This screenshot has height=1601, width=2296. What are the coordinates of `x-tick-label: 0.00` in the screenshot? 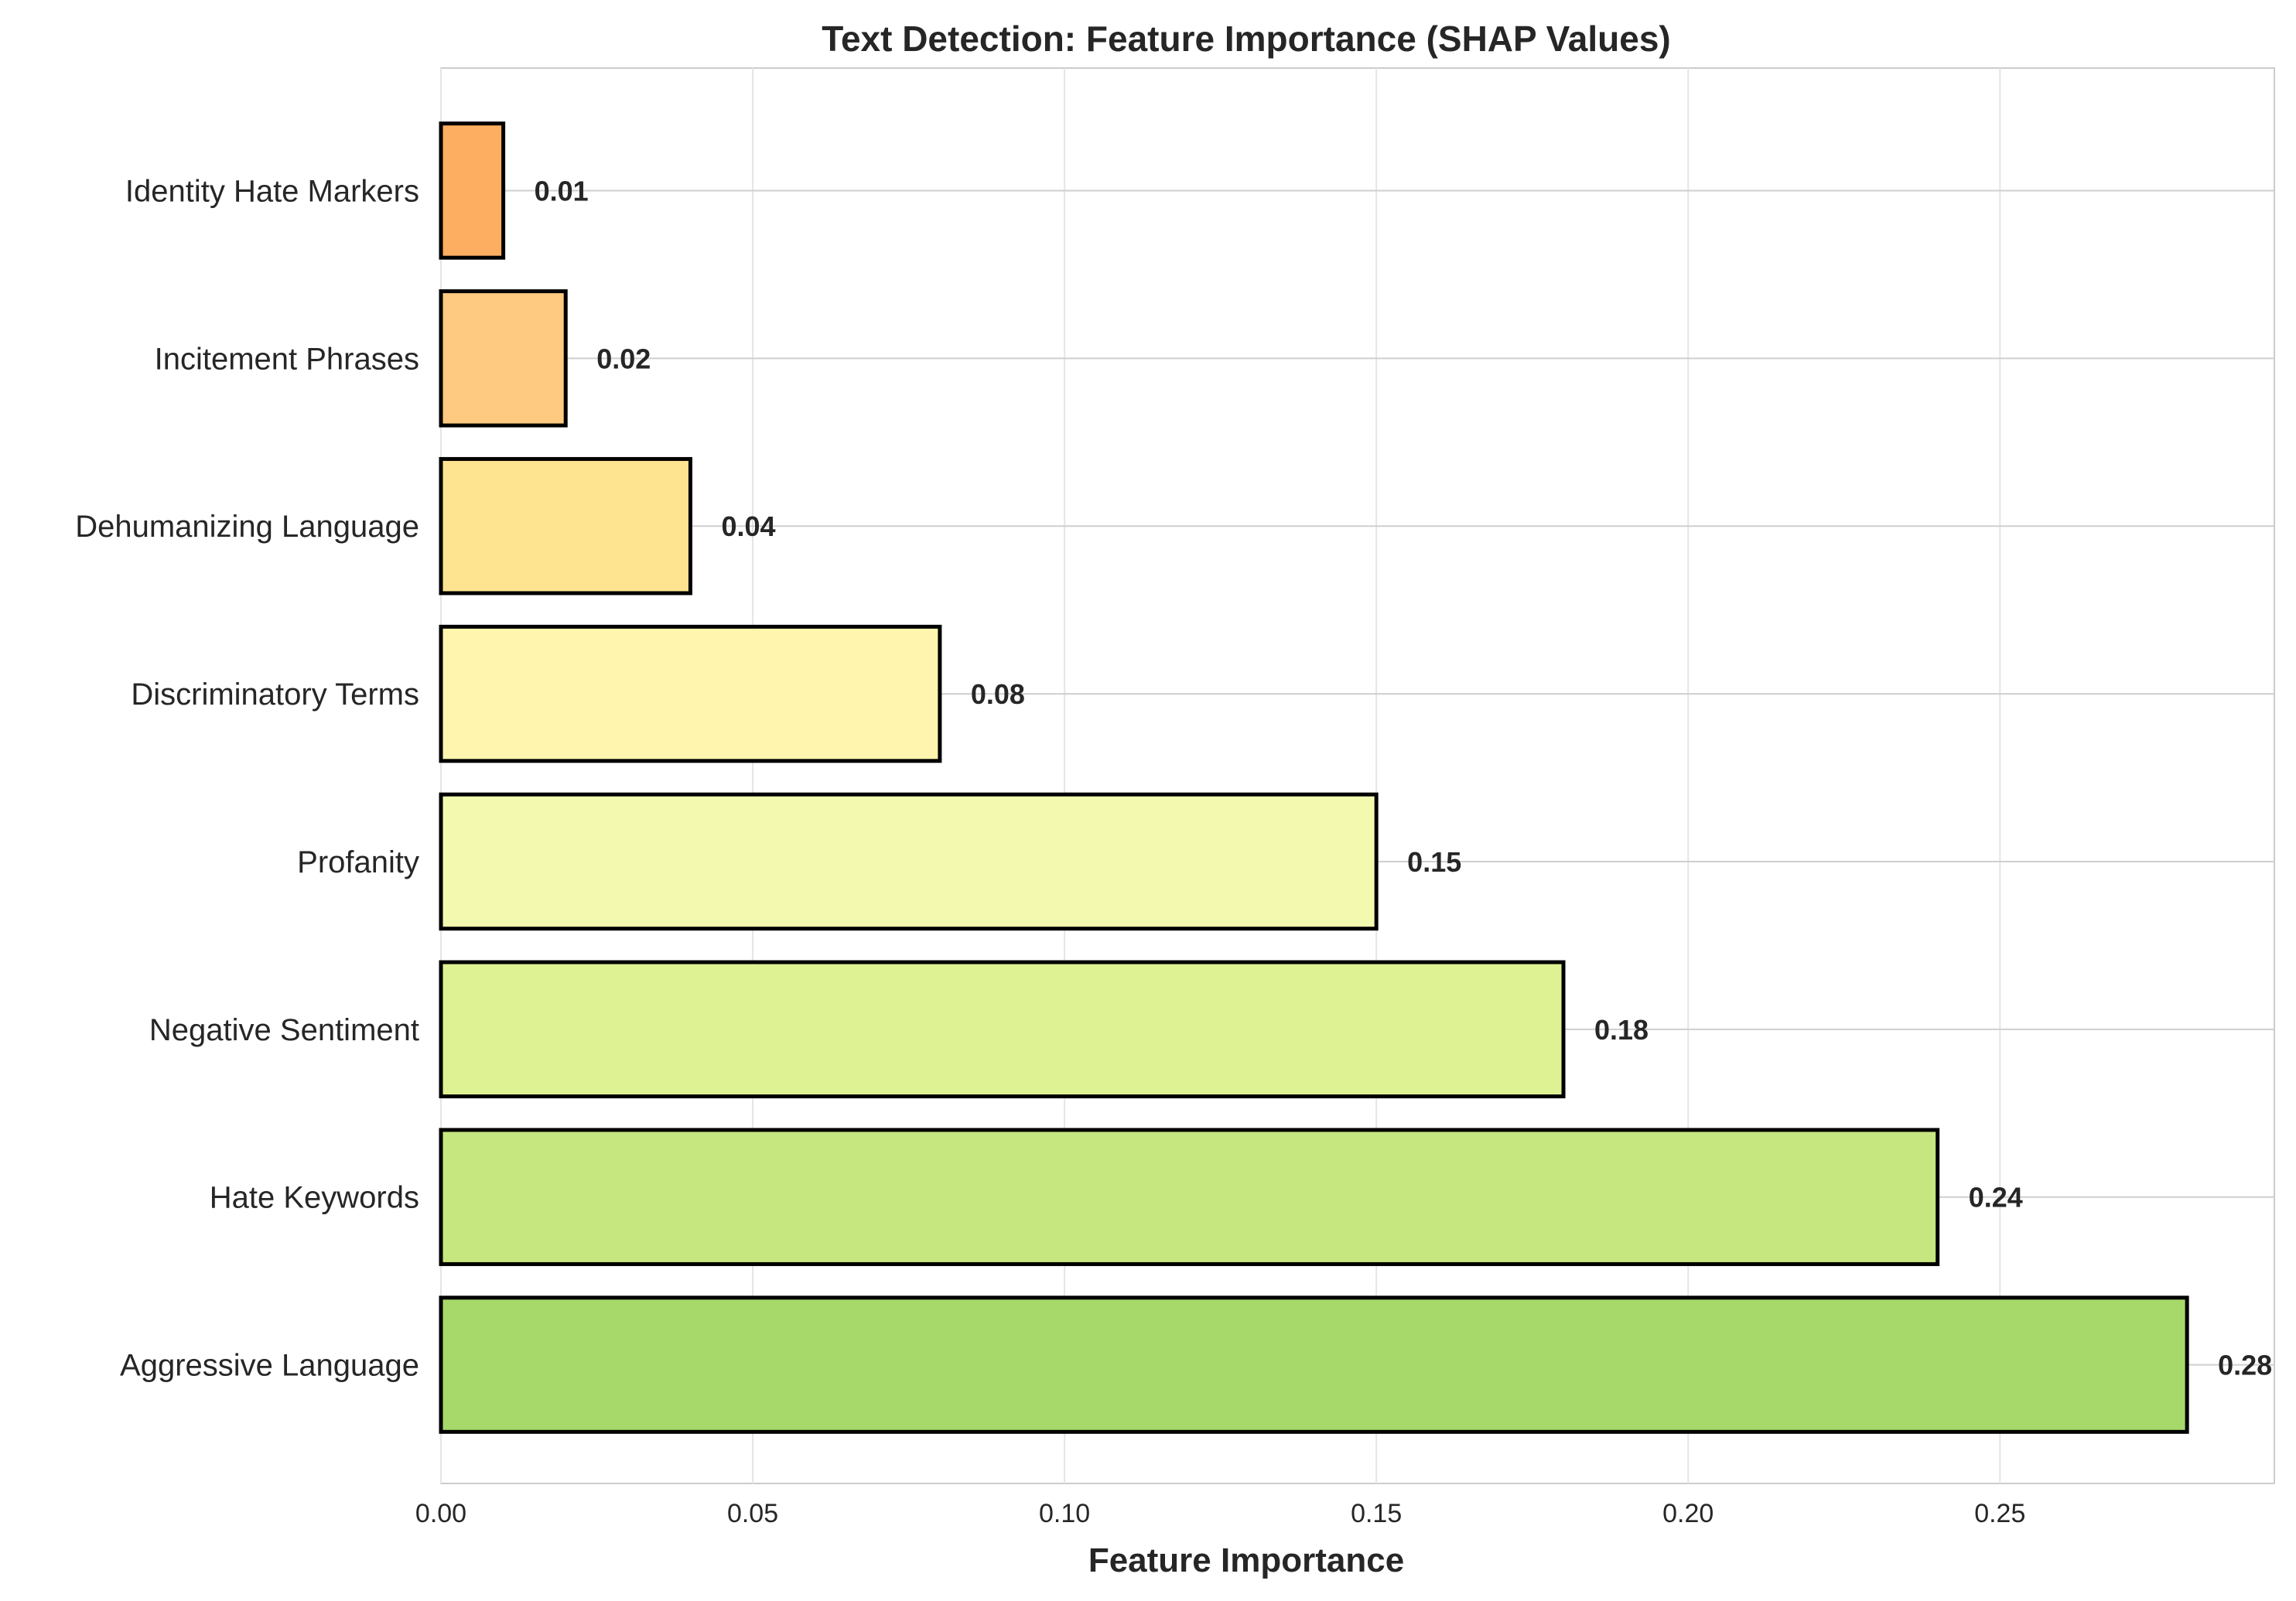 It's located at (441, 1513).